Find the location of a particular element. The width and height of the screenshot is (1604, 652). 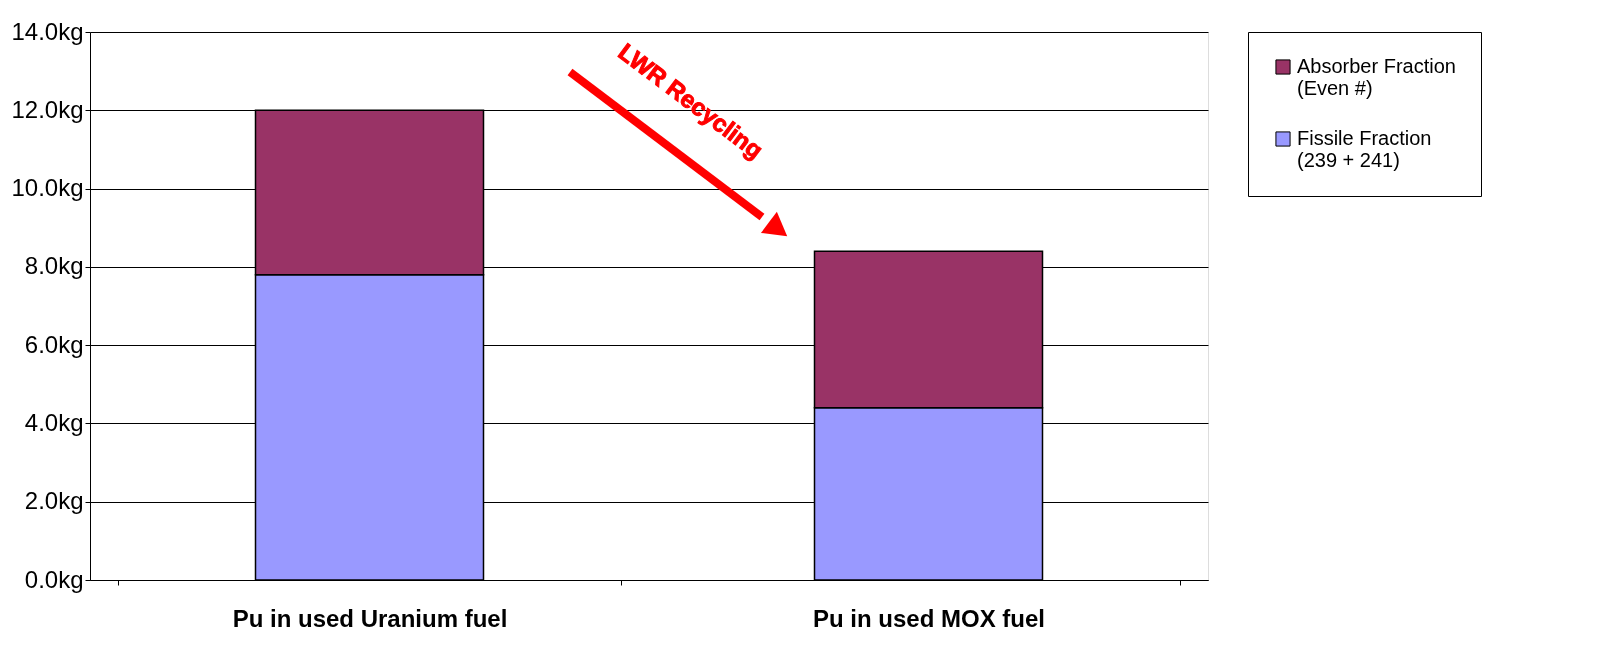

legend-label: Fissile Fraction (239 + 241) is located at coordinates (1364, 149).